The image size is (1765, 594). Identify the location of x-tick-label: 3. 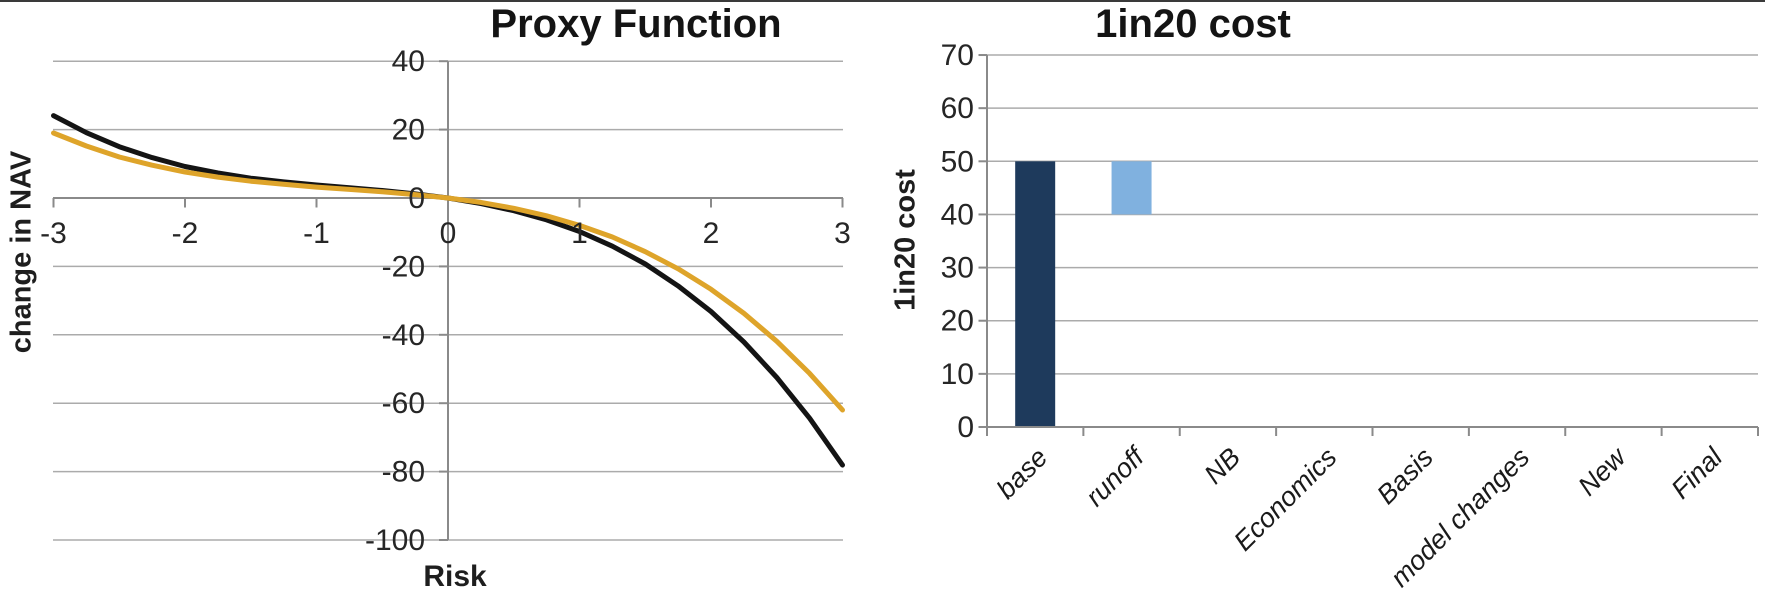
(842, 233).